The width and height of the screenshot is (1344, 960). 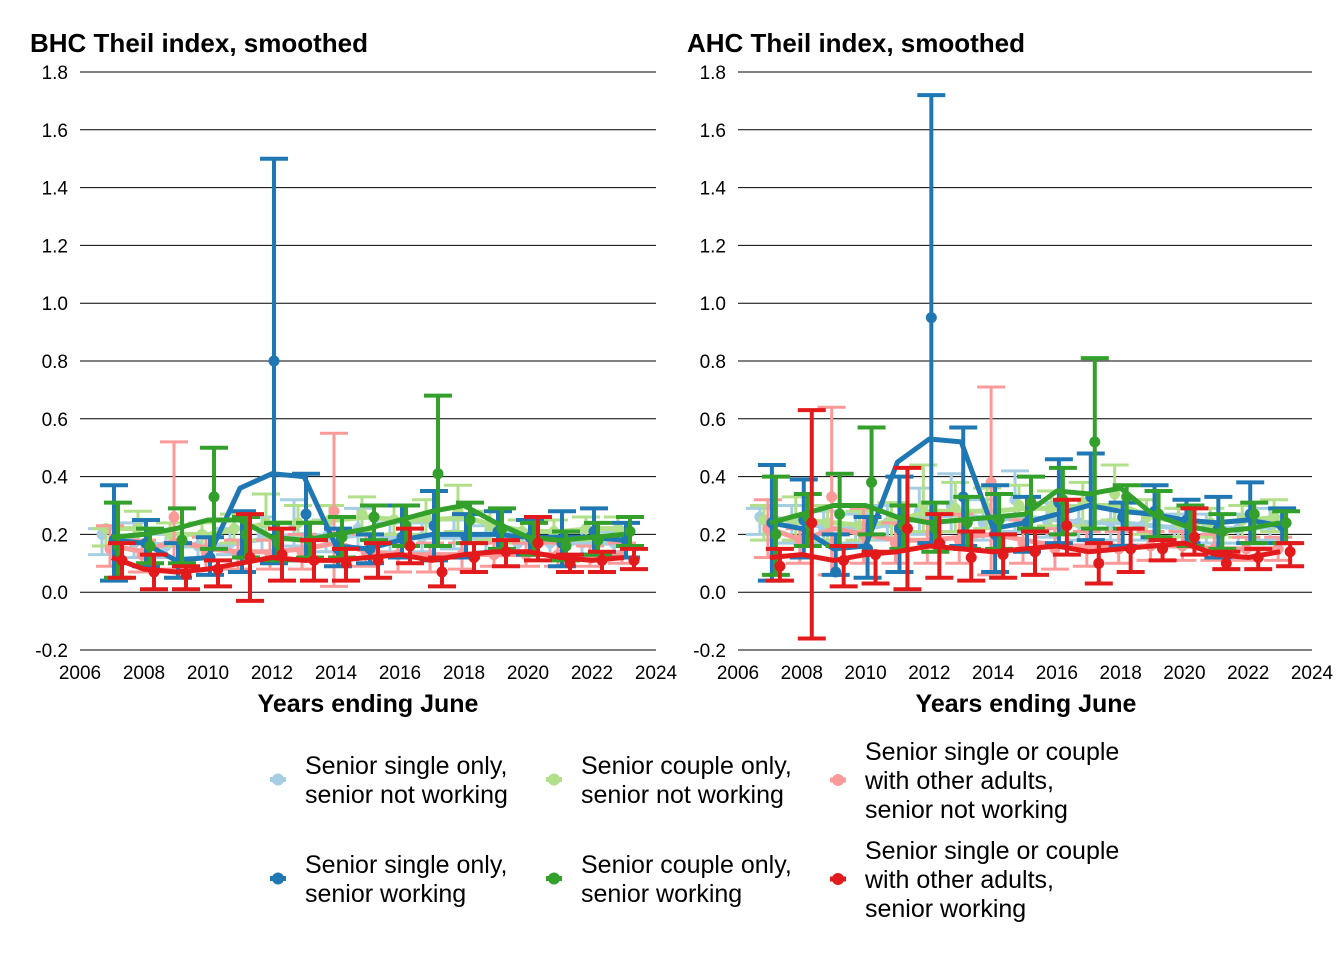 I want to click on ahc-x-axis-title: Years ending June, so click(x=1026, y=704).